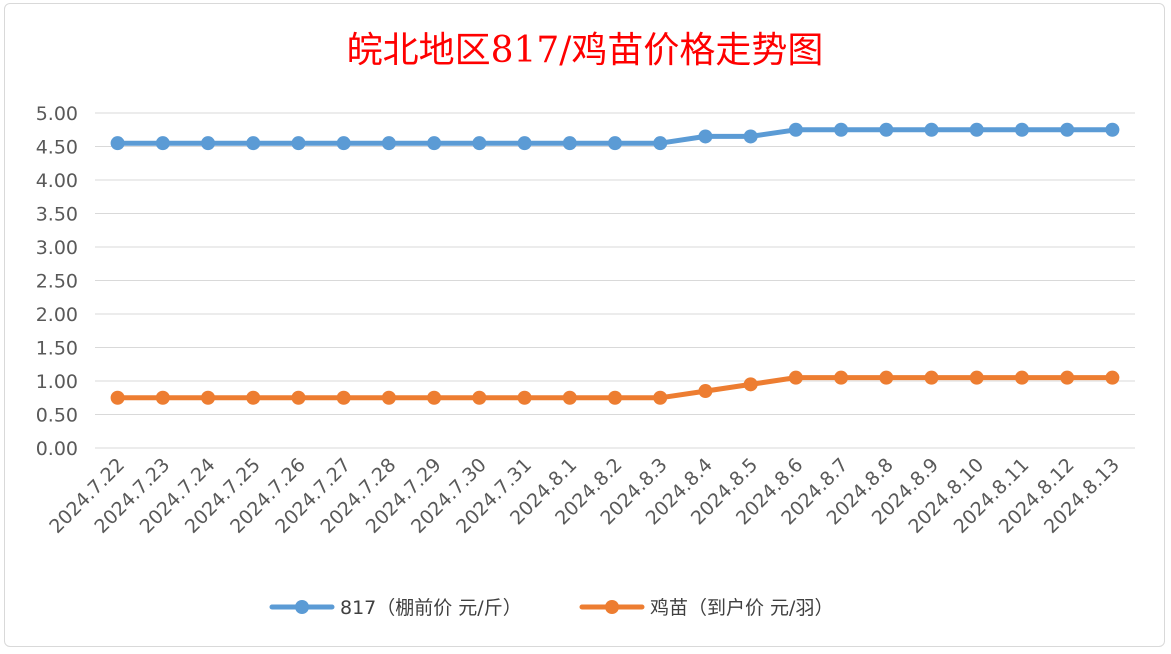 This screenshot has height=654, width=1171. I want to click on legend: 817（棚前价 元/斤） 鸡苗（到户价 元/羽）, so click(551, 608).